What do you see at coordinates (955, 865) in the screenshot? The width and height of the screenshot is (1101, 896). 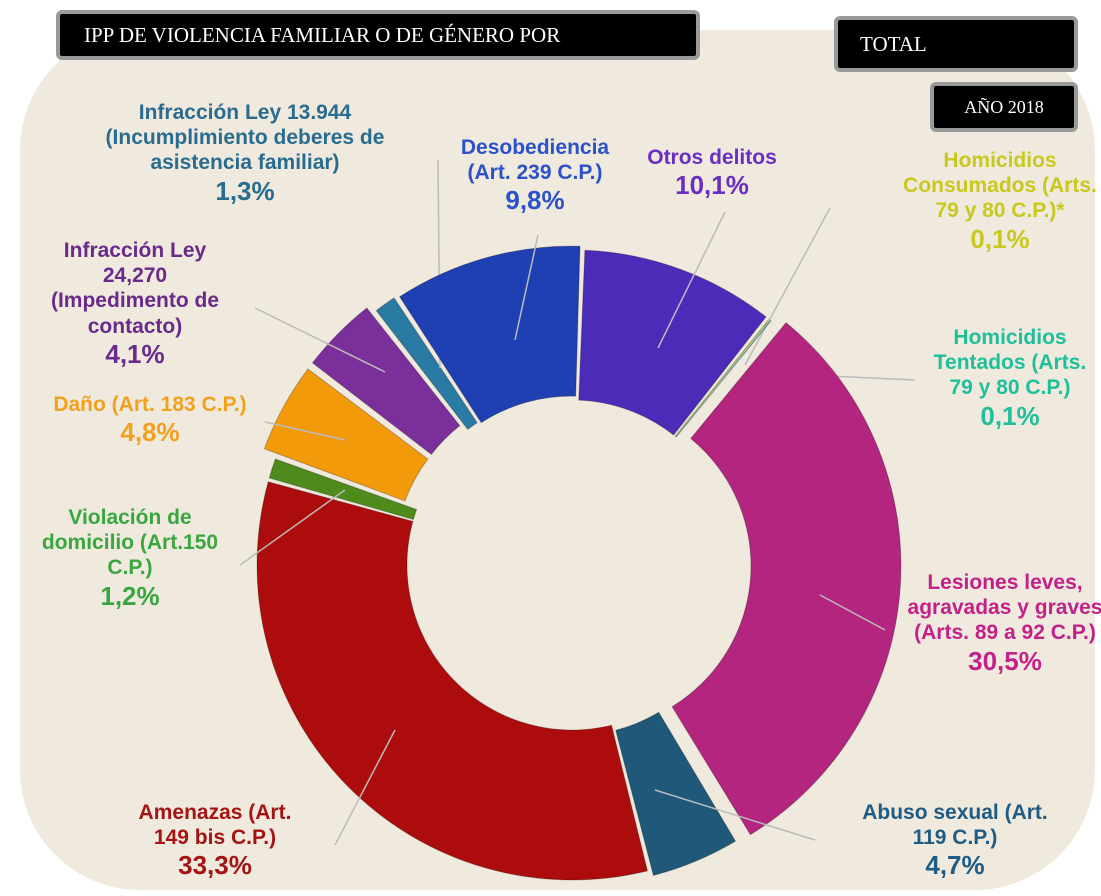 I see `value-label: 4,7%` at bounding box center [955, 865].